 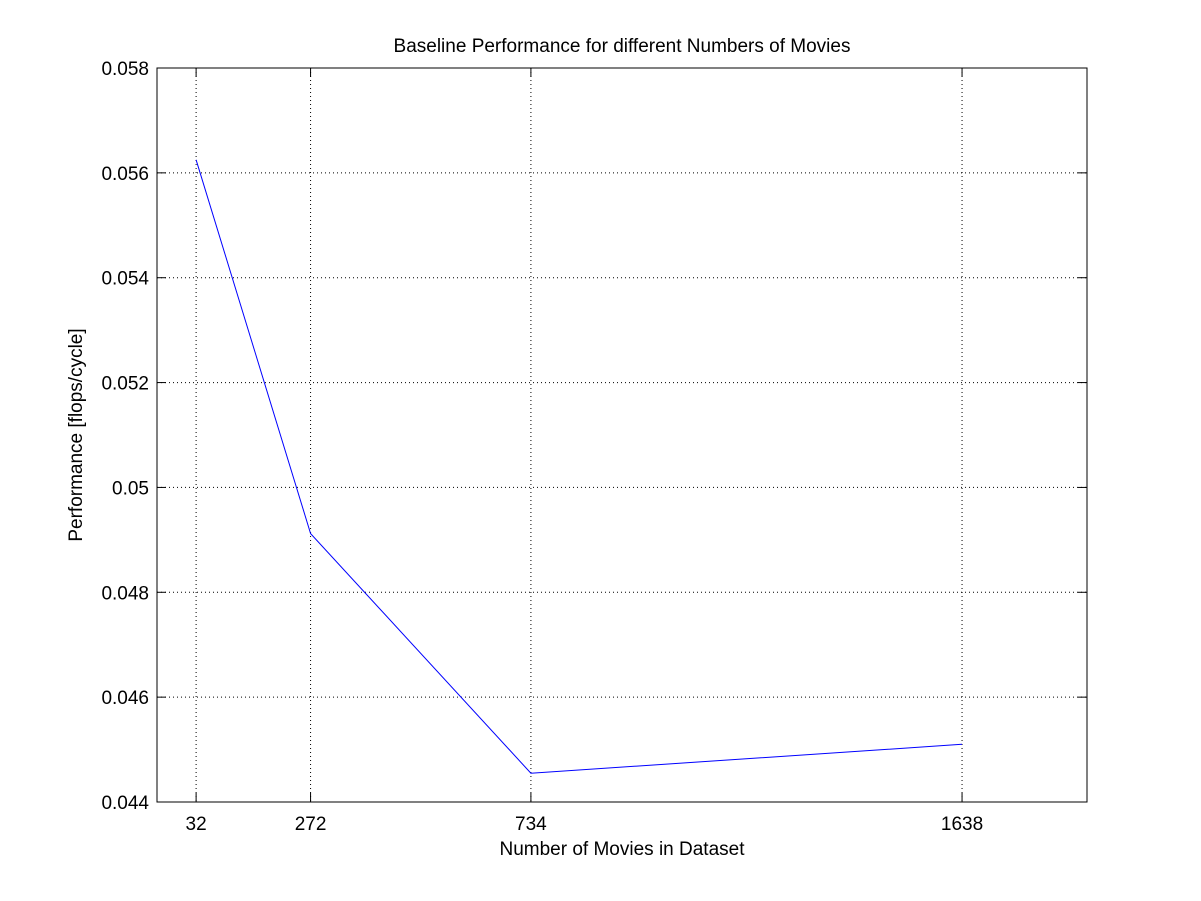 I want to click on y-tick-label: 0.056, so click(x=125, y=174).